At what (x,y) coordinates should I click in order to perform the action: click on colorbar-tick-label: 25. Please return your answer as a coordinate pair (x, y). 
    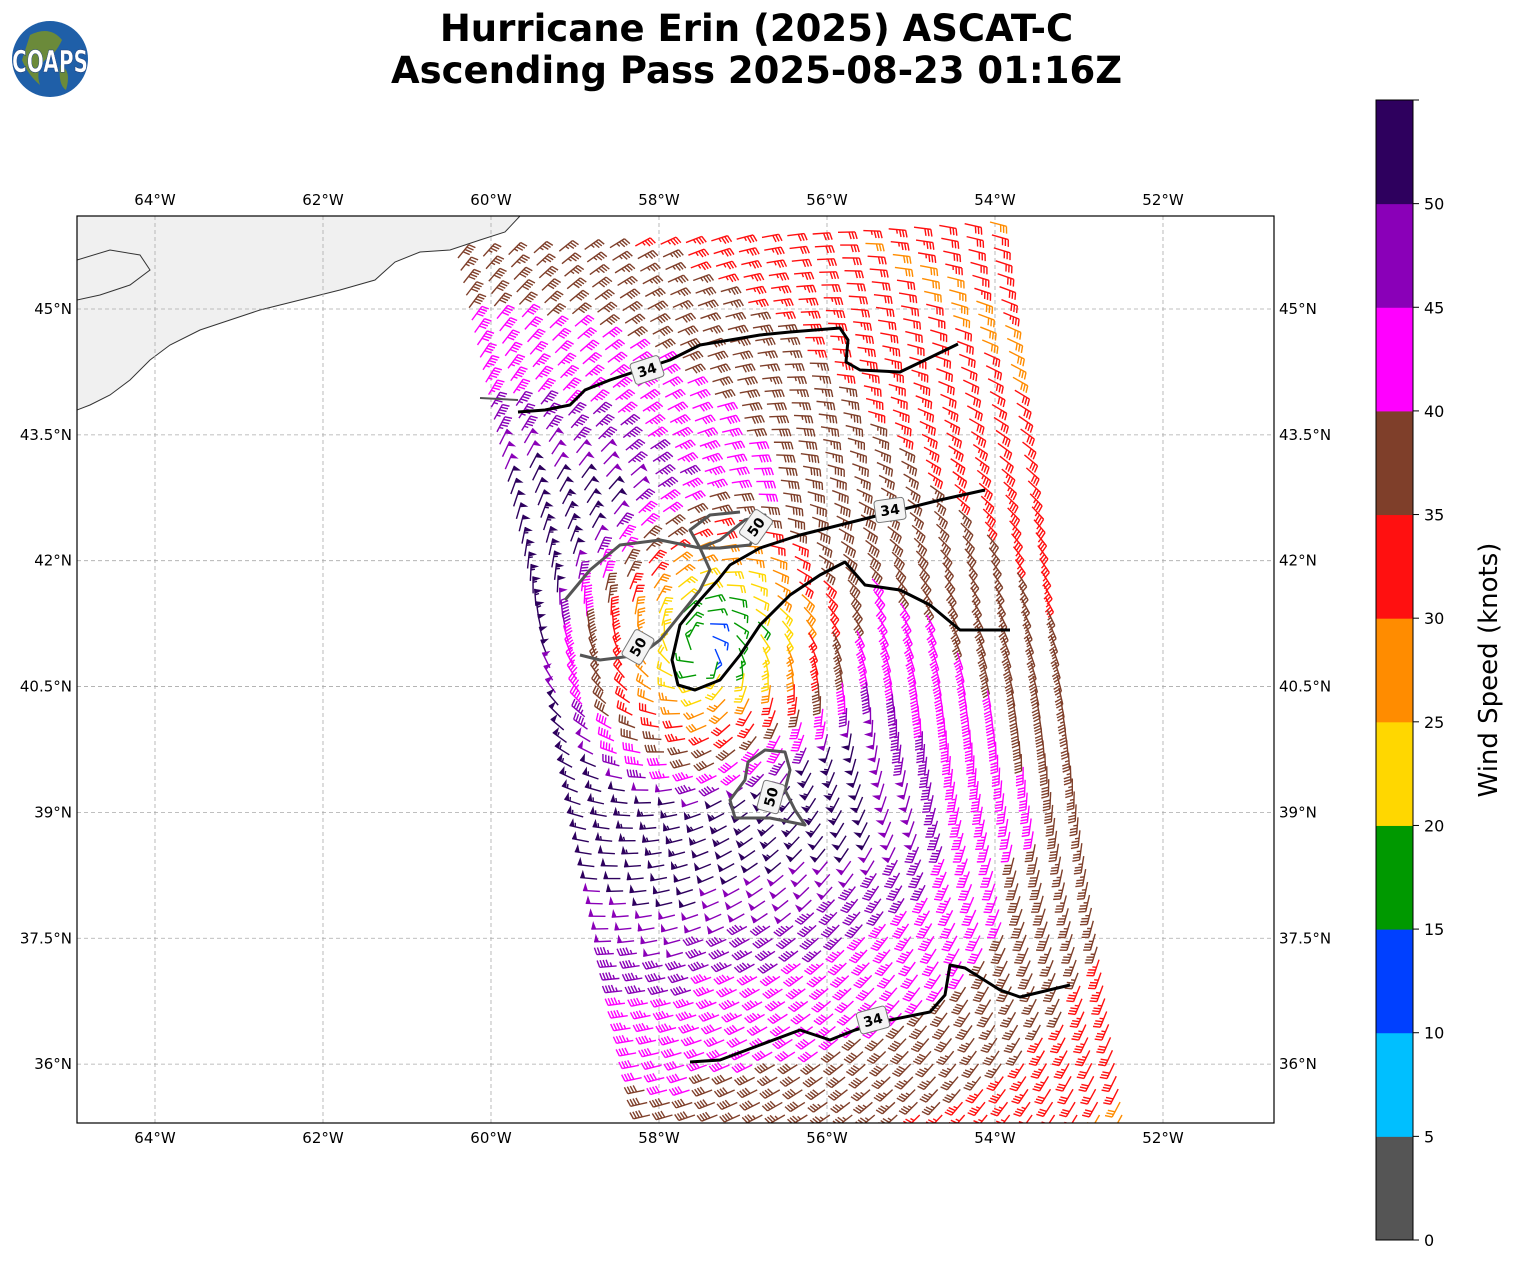
    Looking at the image, I should click on (1434, 722).